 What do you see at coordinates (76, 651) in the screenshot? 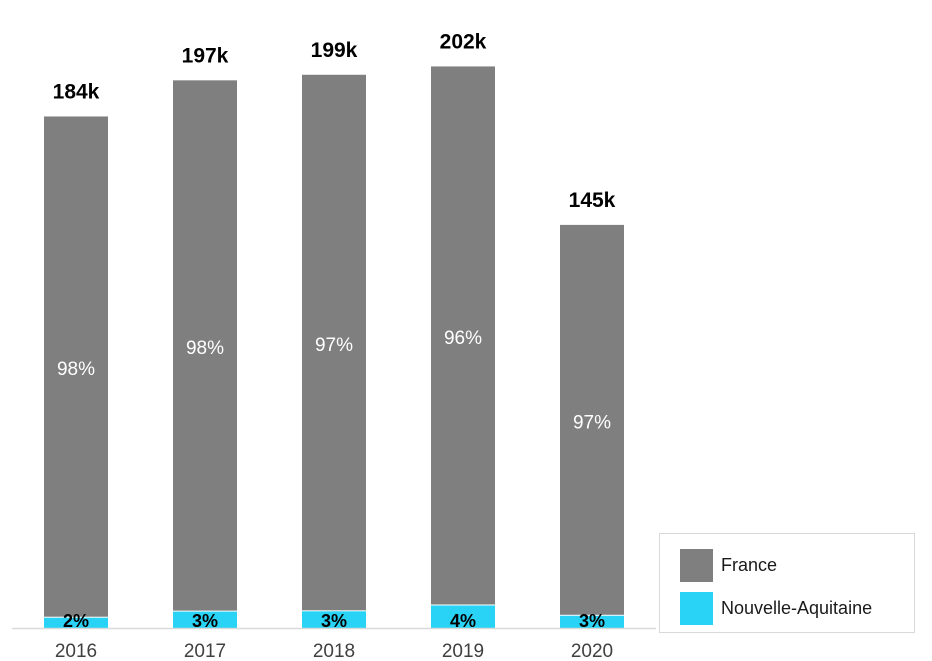
I see `x-tick-label-2016: 2016` at bounding box center [76, 651].